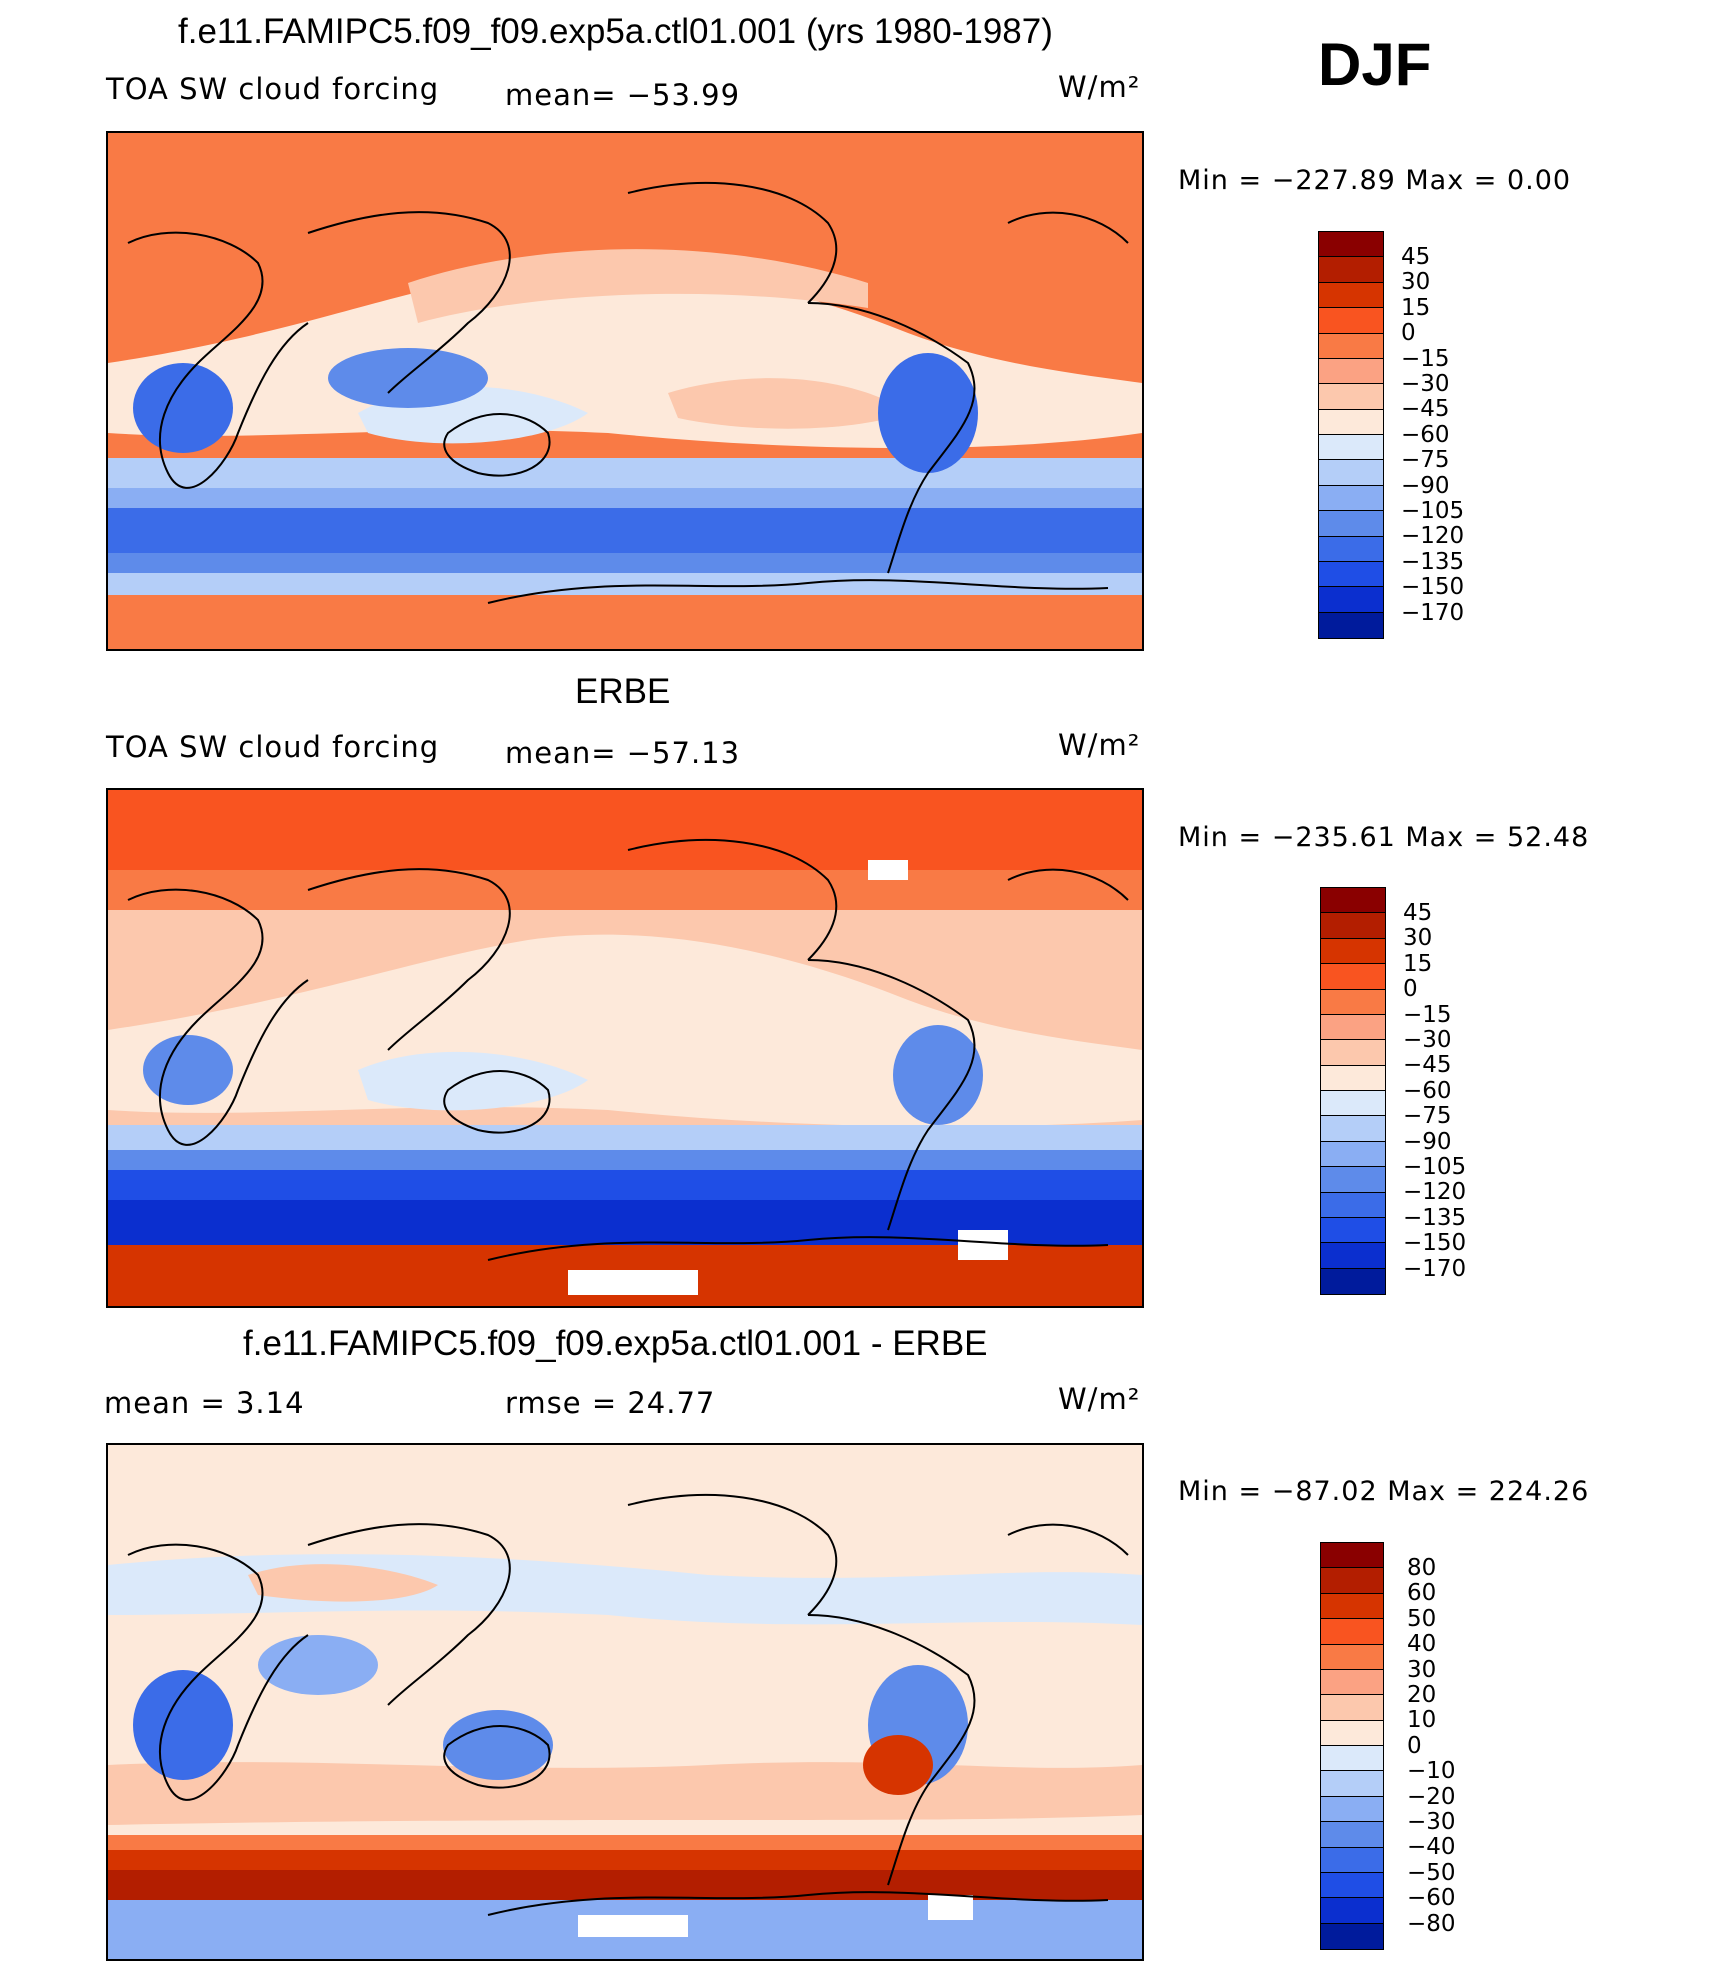  Describe the element at coordinates (623, 95) in the screenshot. I see `panel-1-mean-label: mean= −53.99` at that location.